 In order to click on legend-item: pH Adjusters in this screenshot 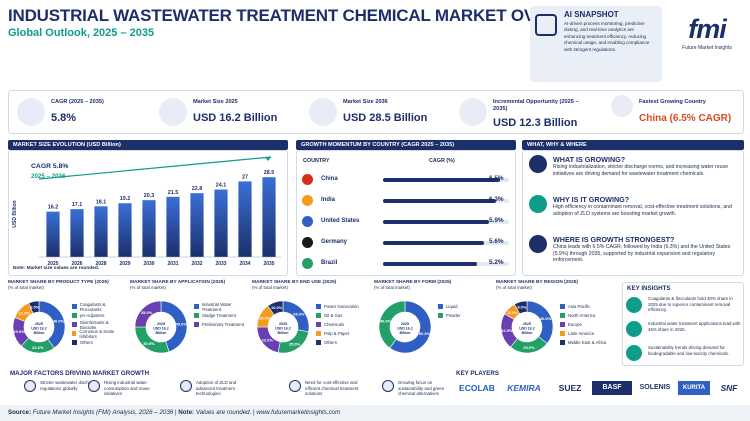, I will do `click(99, 315)`.